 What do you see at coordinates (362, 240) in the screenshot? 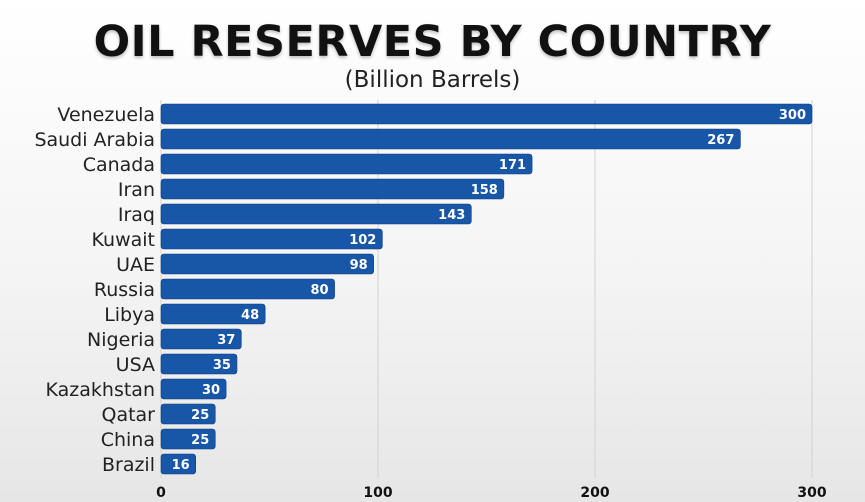
I see `data-label: 102` at bounding box center [362, 240].